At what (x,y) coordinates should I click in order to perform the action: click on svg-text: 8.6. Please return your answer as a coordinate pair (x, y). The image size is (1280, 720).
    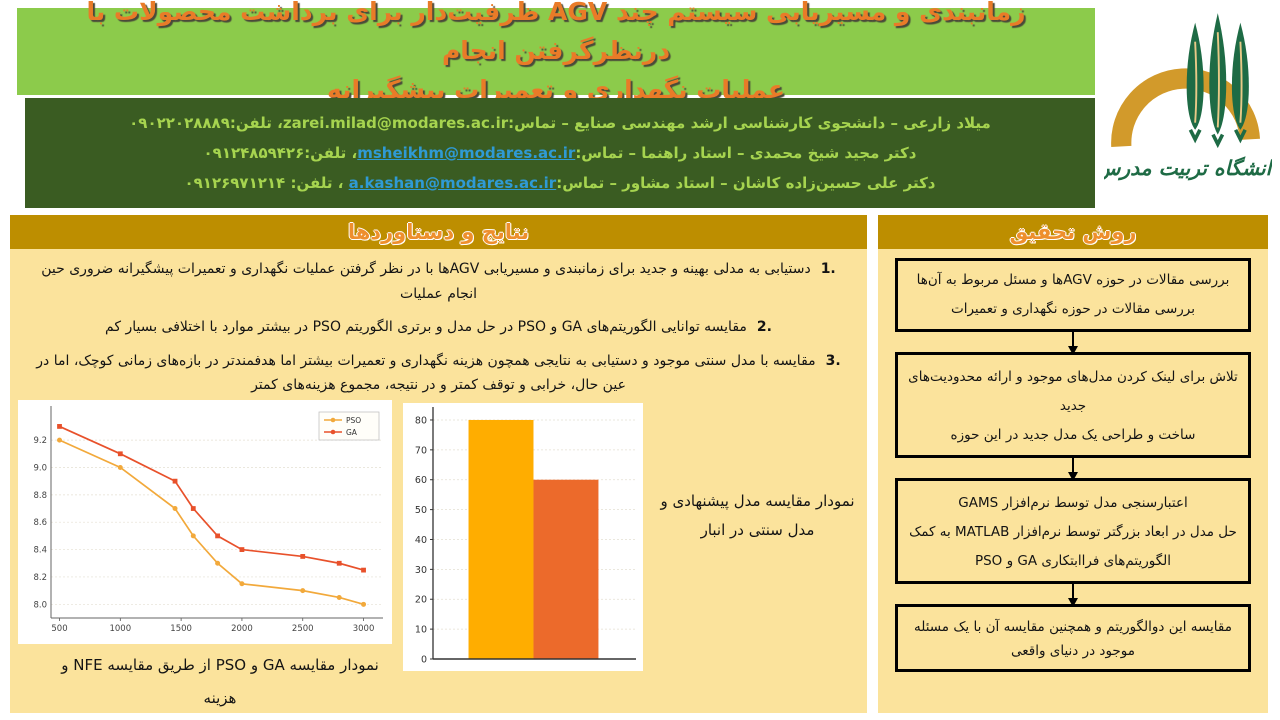
    Looking at the image, I should click on (40, 523).